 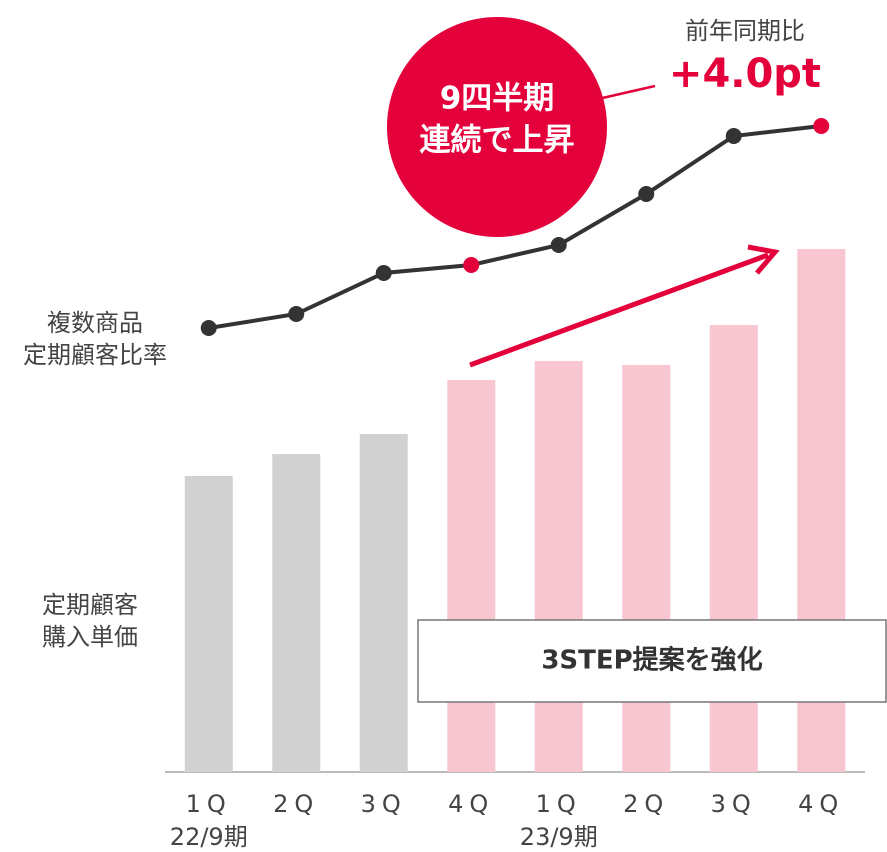 I want to click on yoy-caption: 前年同期比, so click(x=745, y=31).